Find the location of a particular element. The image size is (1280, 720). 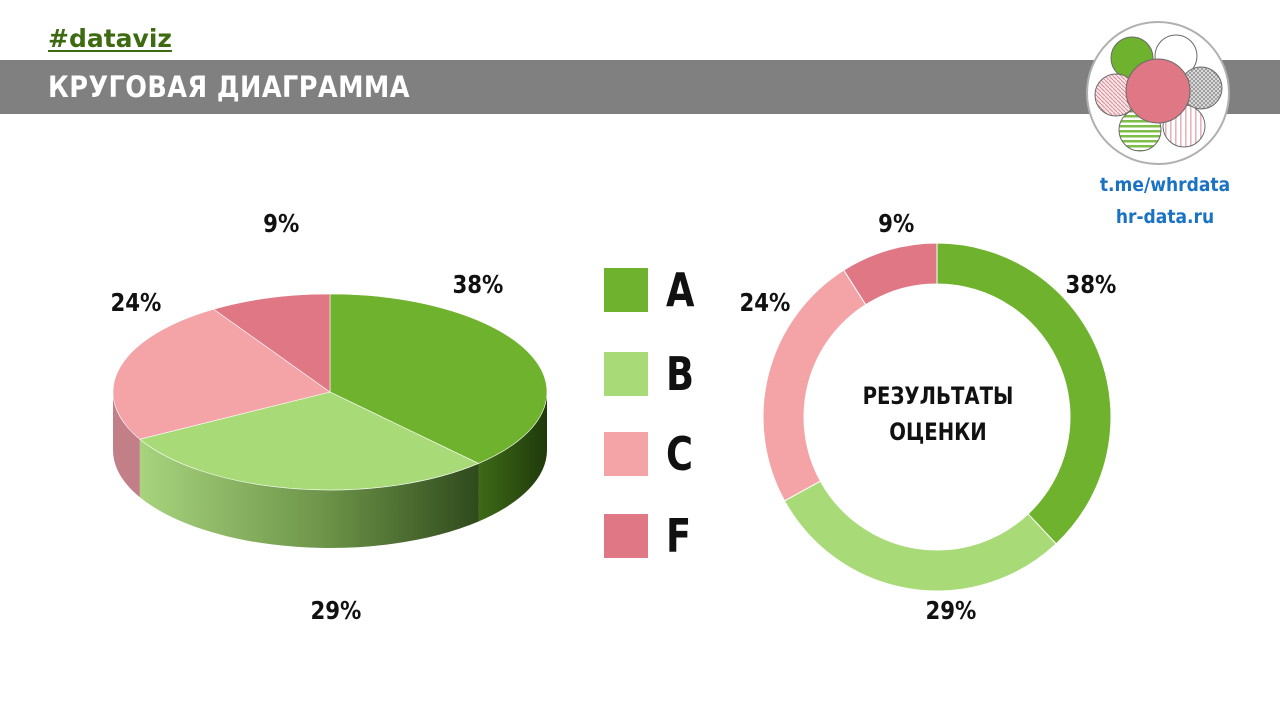

pie-side-b is located at coordinates (309, 493).